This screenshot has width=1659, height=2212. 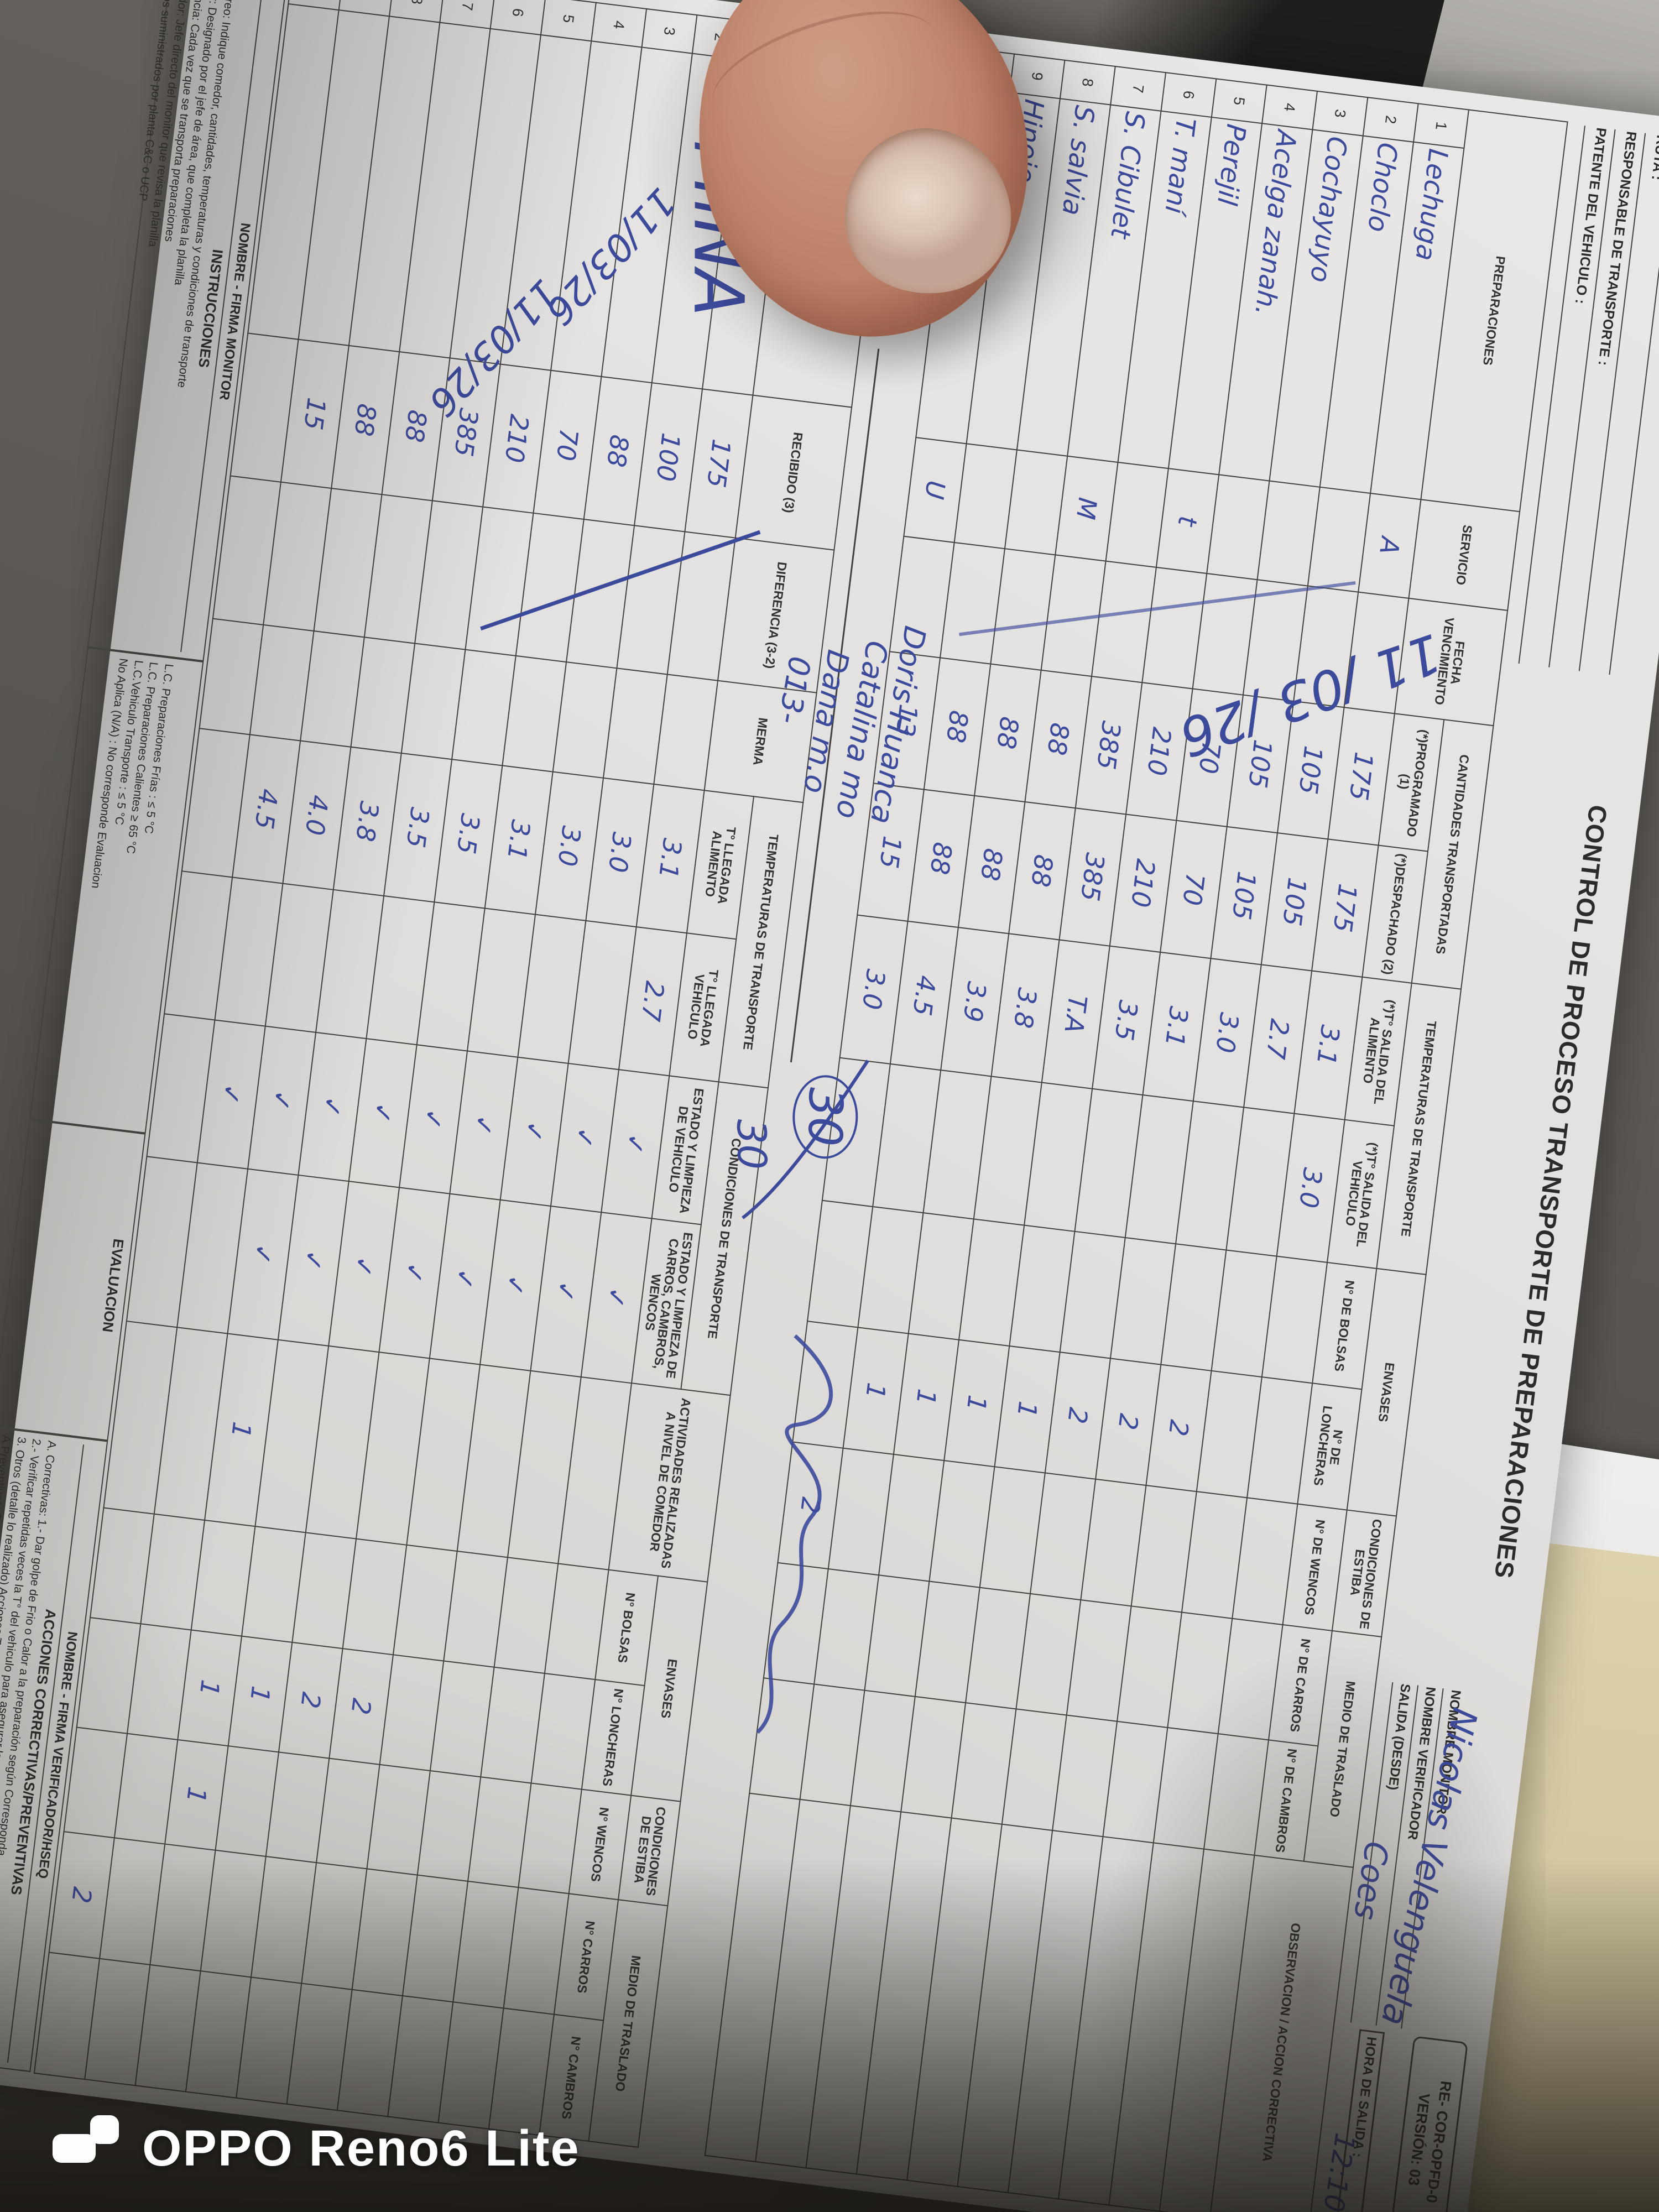 What do you see at coordinates (1441, 126) in the screenshot?
I see `table-cell: 1` at bounding box center [1441, 126].